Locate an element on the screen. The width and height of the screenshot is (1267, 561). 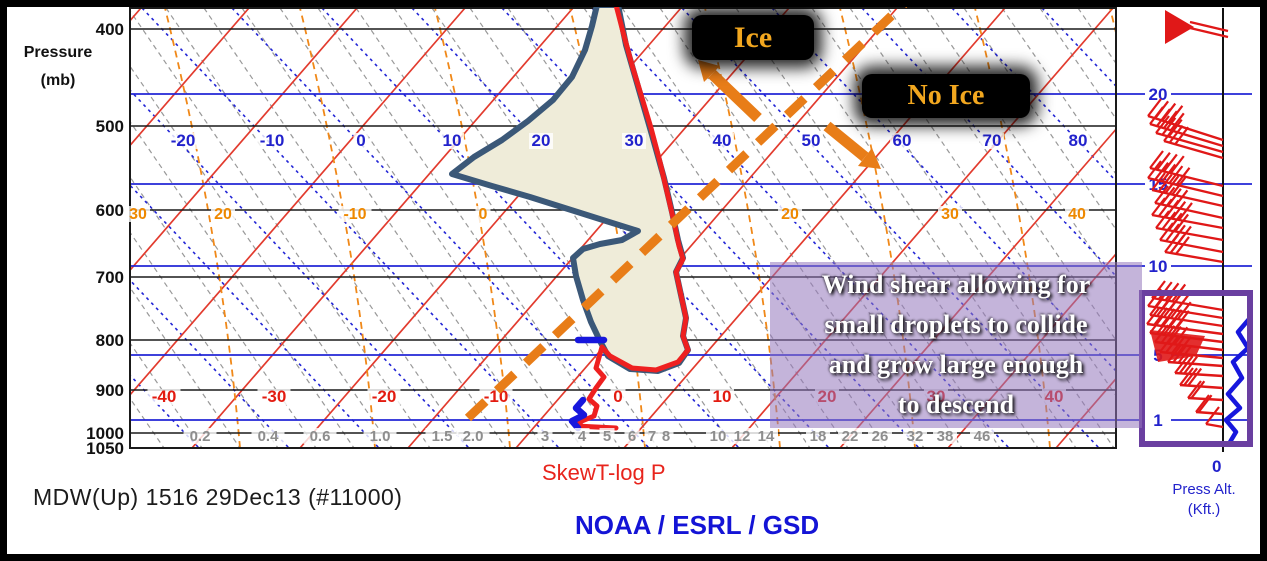
low-level-shear-highlight-rect is located at coordinates (1196, 368).